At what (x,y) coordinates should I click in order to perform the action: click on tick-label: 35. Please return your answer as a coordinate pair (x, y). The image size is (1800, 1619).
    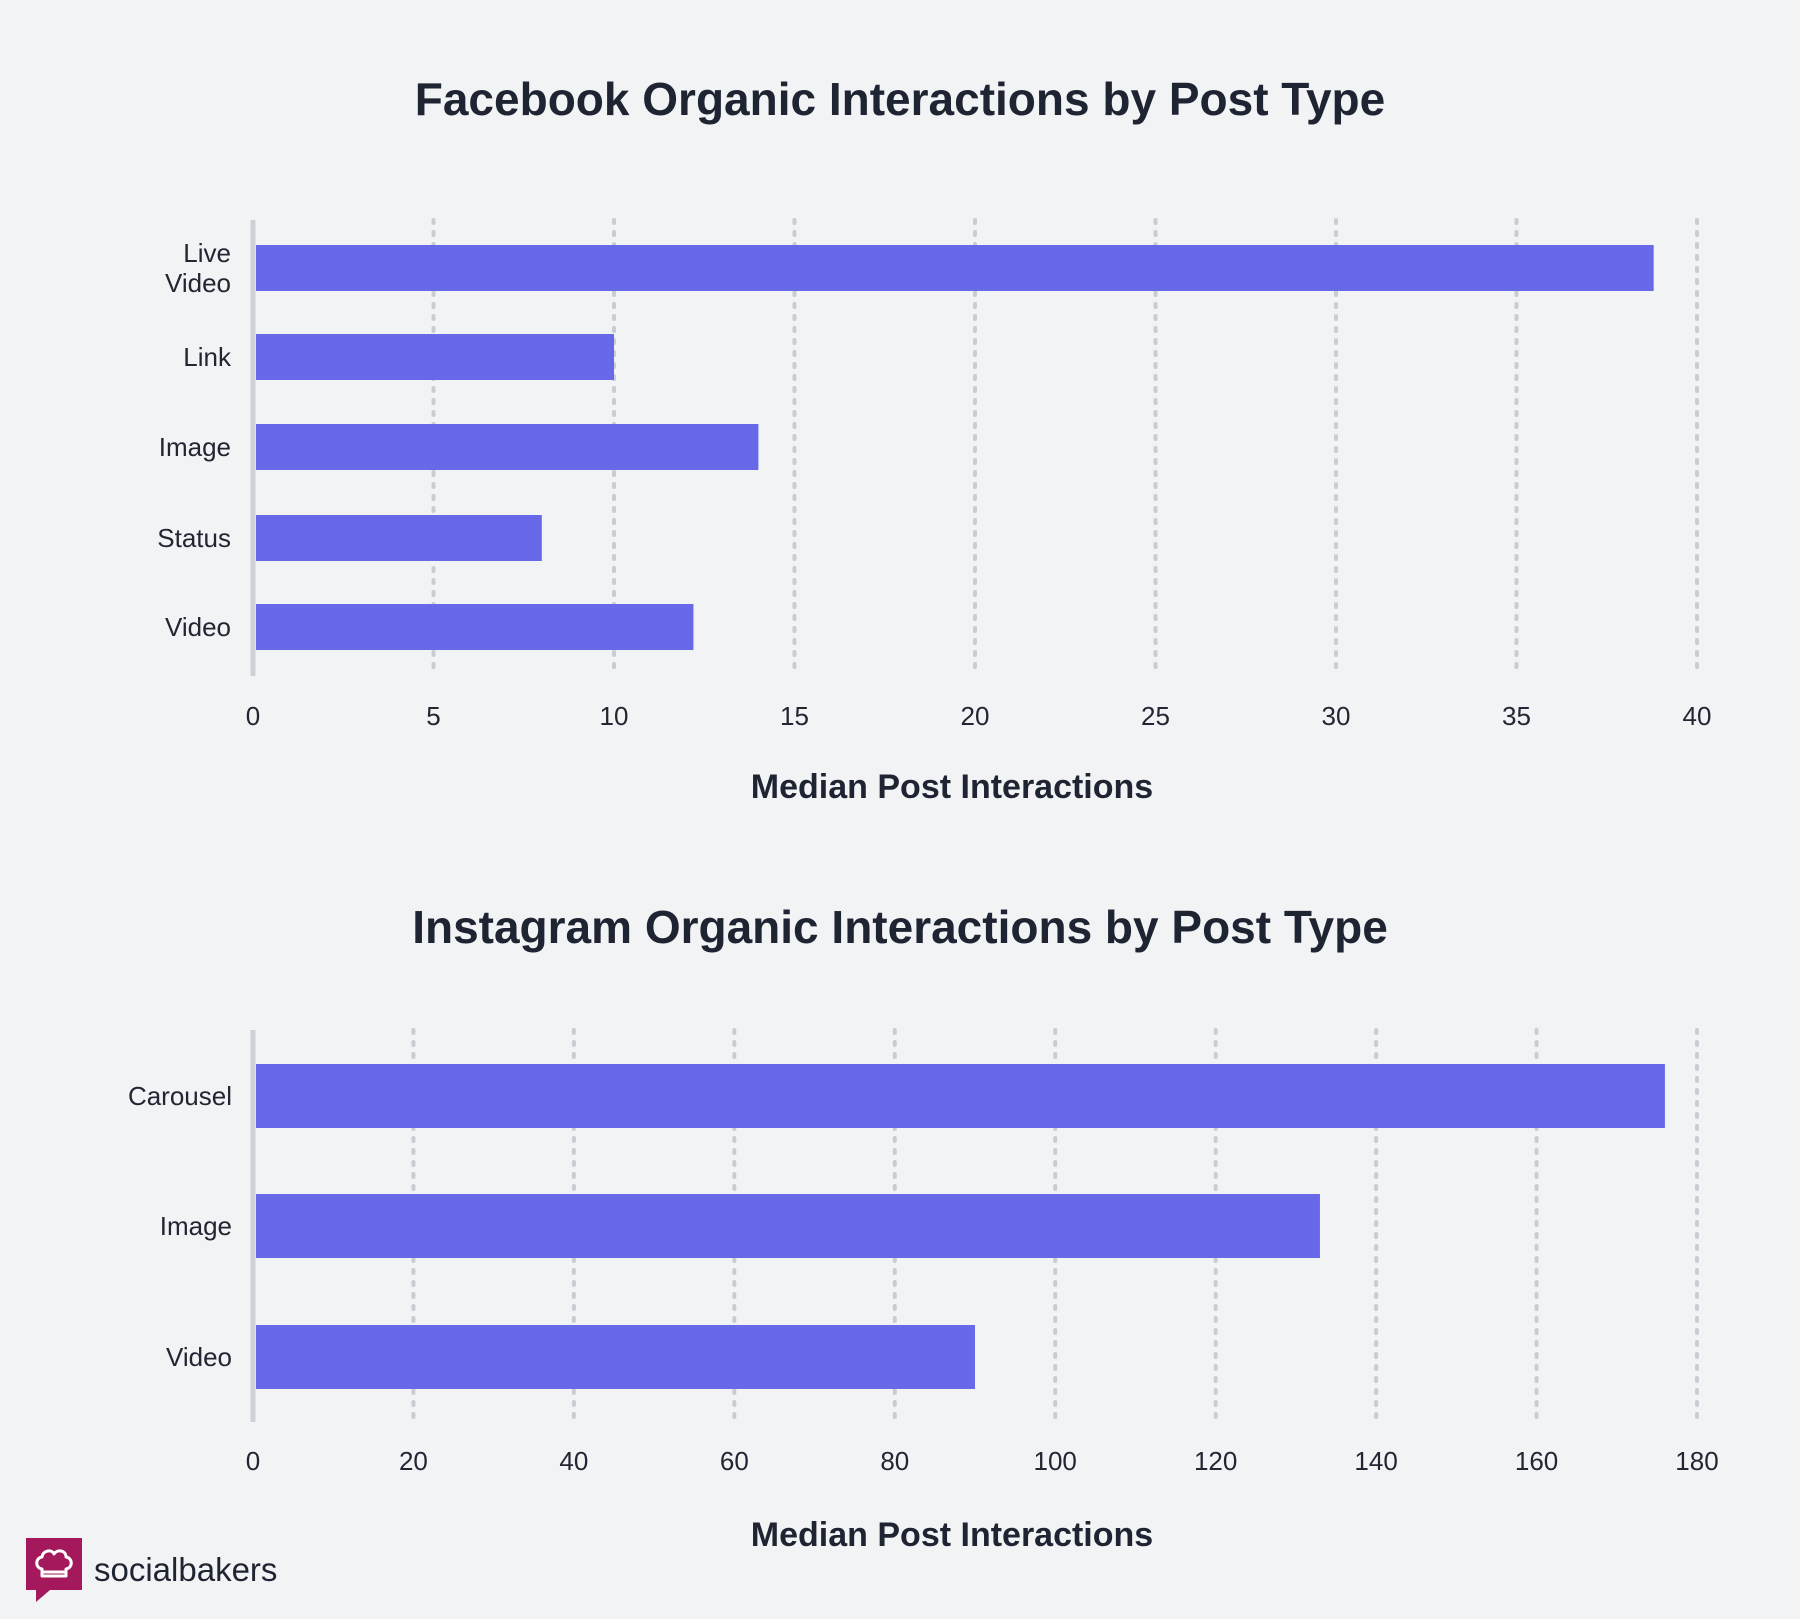
    Looking at the image, I should click on (1516, 716).